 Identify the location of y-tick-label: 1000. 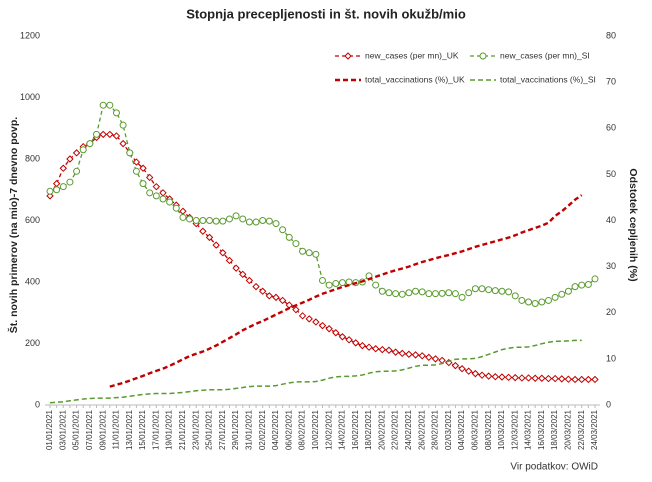
(30, 97).